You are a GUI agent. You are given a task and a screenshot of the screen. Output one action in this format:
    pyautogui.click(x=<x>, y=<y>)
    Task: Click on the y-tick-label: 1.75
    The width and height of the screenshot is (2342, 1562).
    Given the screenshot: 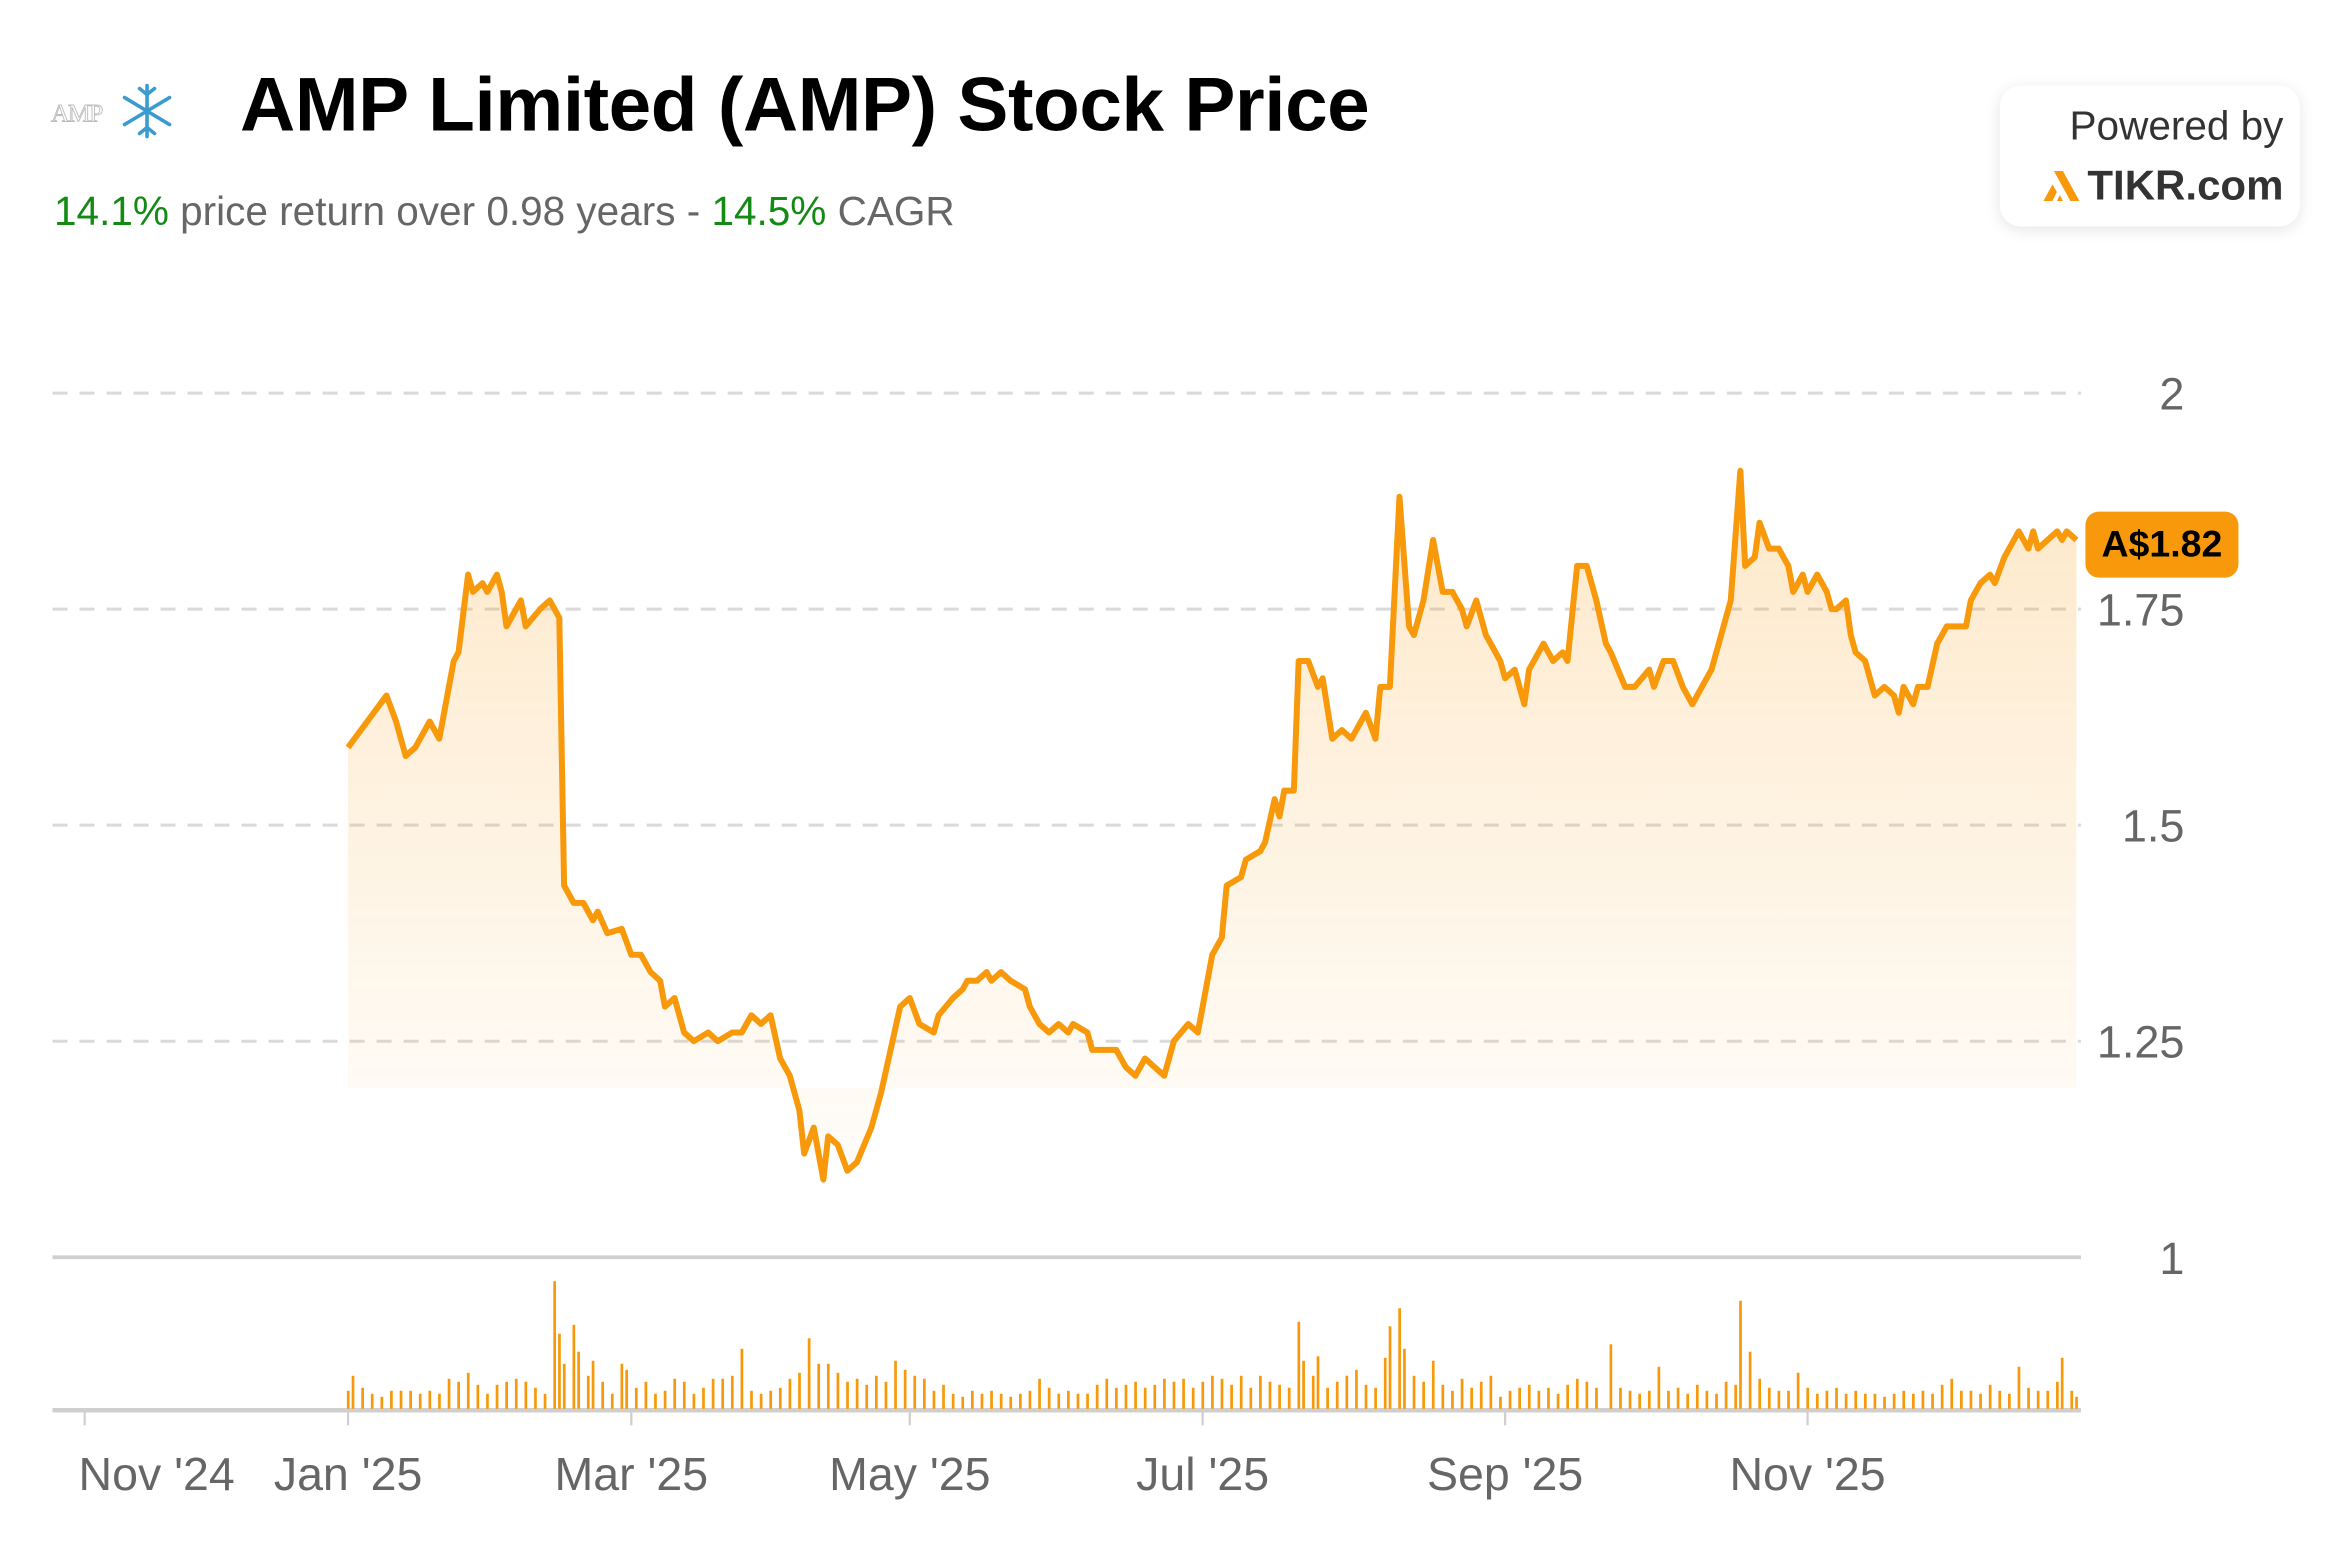 What is the action you would take?
    pyautogui.click(x=2141, y=610)
    